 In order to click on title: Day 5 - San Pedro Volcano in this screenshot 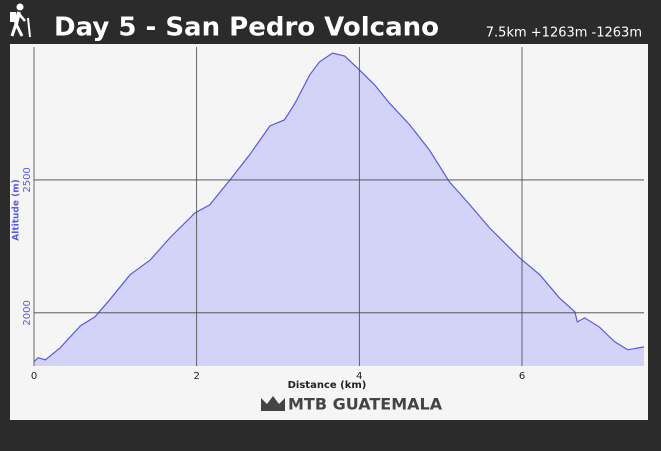, I will do `click(246, 28)`.